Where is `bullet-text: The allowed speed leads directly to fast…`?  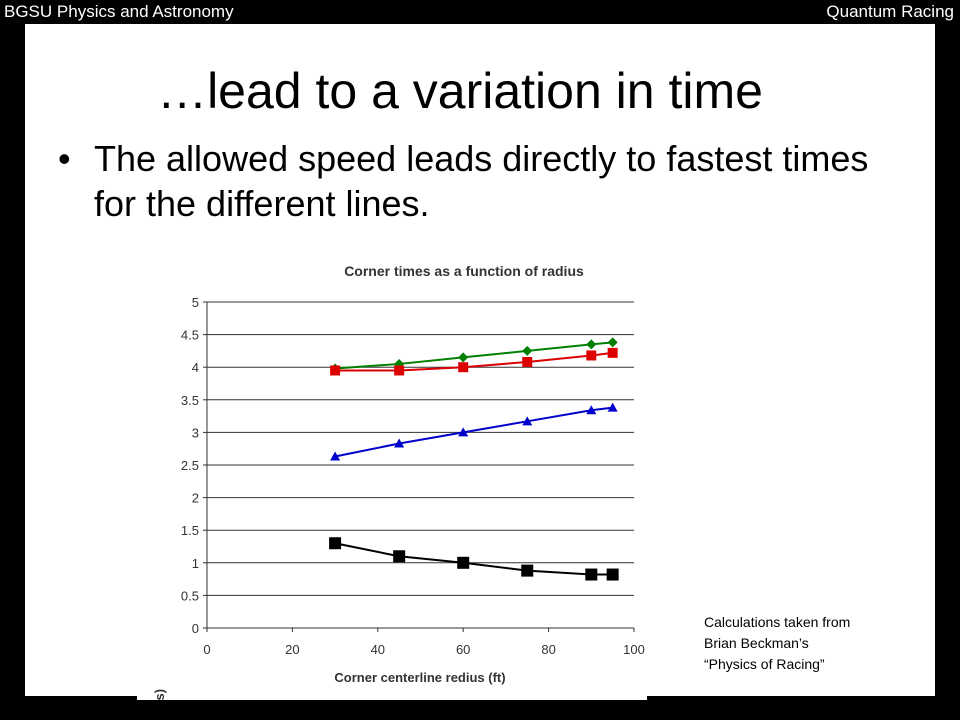 bullet-text: The allowed speed leads directly to fast… is located at coordinates (481, 181).